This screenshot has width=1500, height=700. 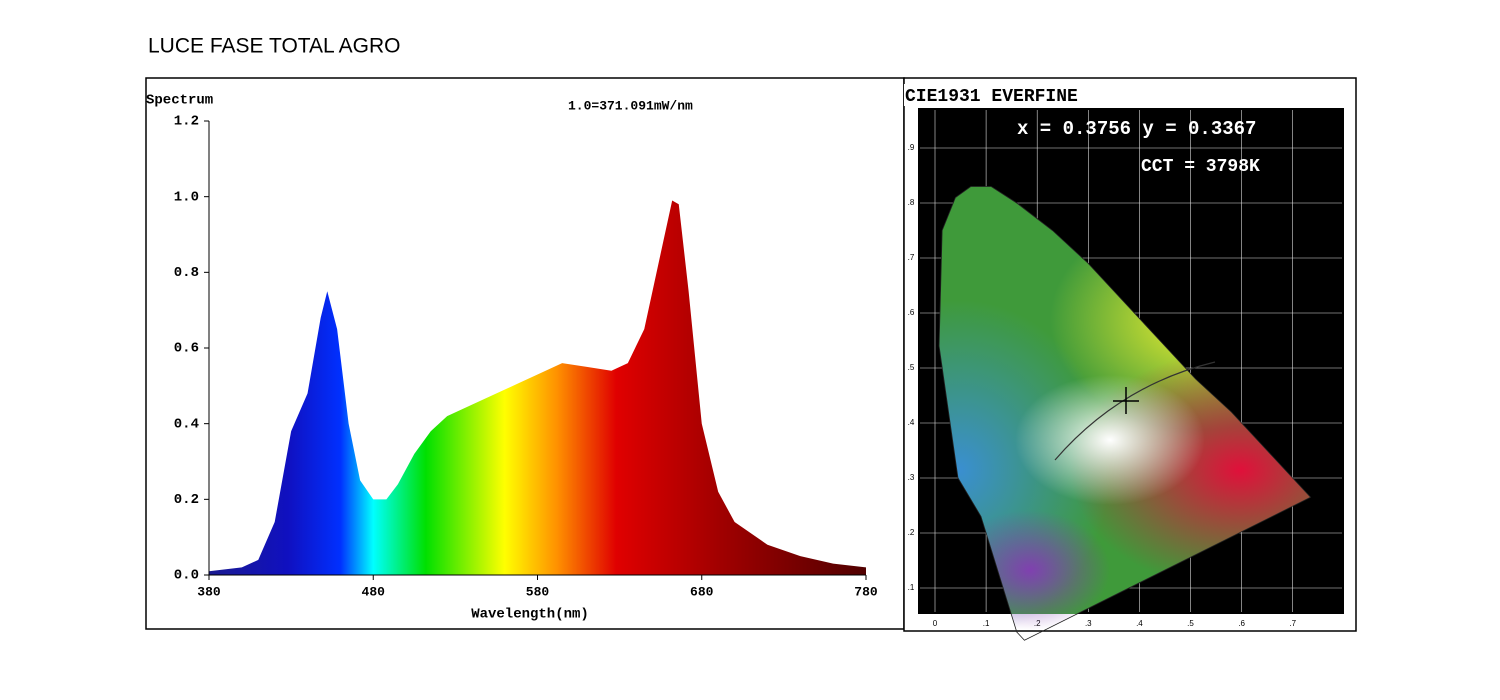 What do you see at coordinates (186, 122) in the screenshot?
I see `y-tick-label: 1.2` at bounding box center [186, 122].